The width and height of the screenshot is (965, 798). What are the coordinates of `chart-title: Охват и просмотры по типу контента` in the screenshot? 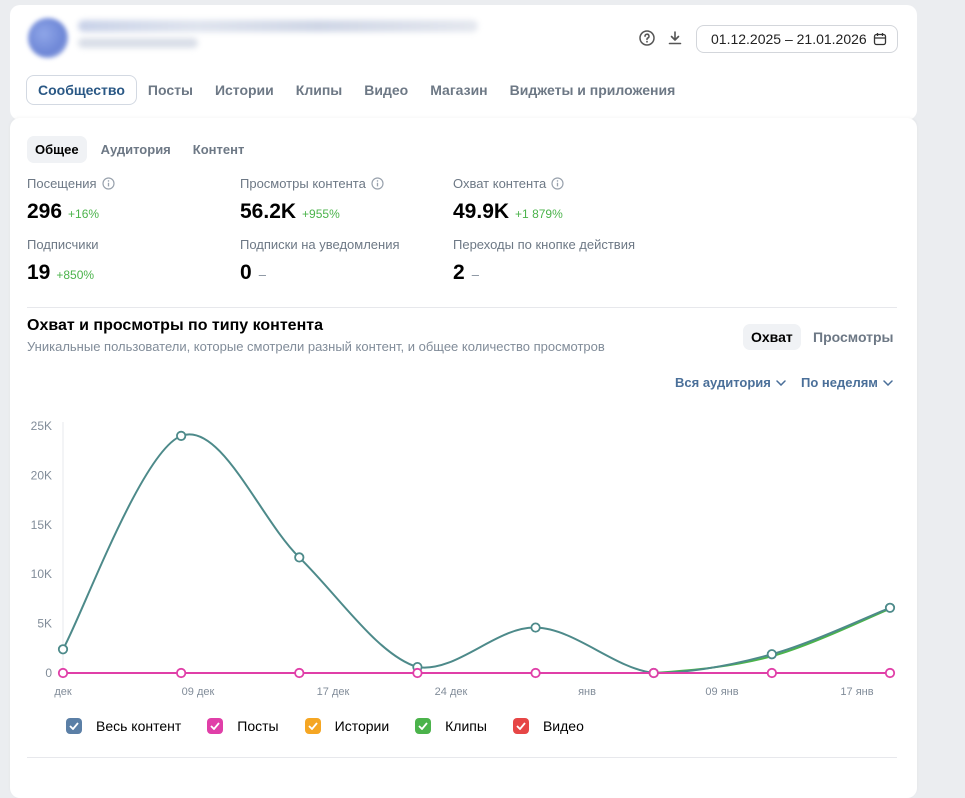 It's located at (175, 325).